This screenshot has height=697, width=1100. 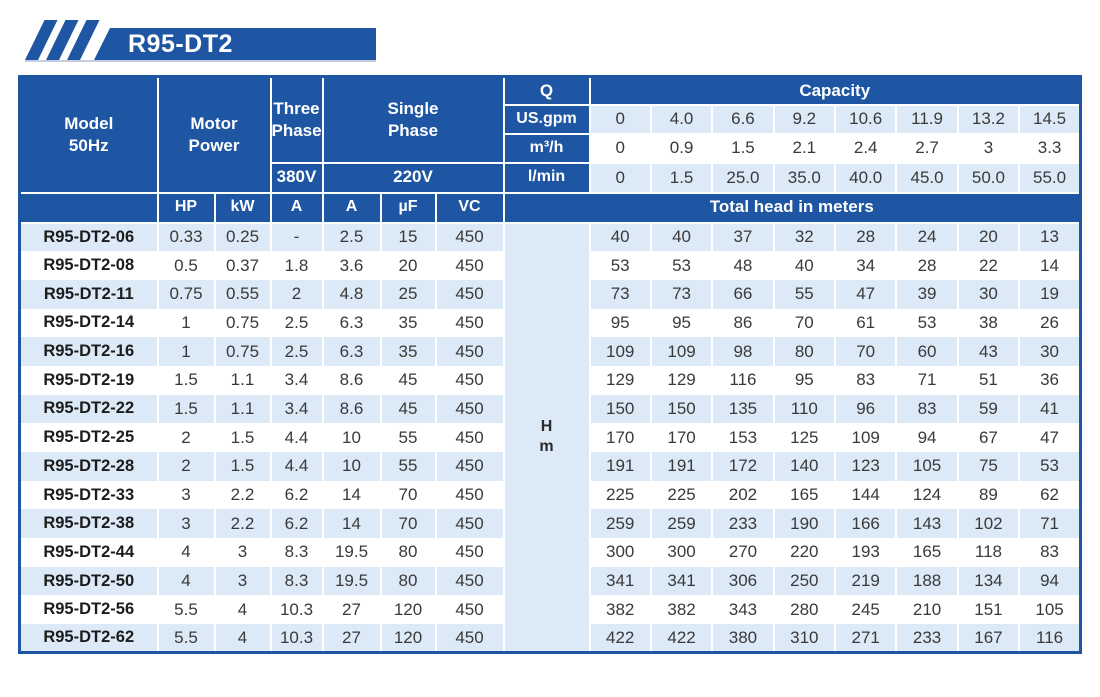 I want to click on head-value-cell: 190, so click(x=804, y=524).